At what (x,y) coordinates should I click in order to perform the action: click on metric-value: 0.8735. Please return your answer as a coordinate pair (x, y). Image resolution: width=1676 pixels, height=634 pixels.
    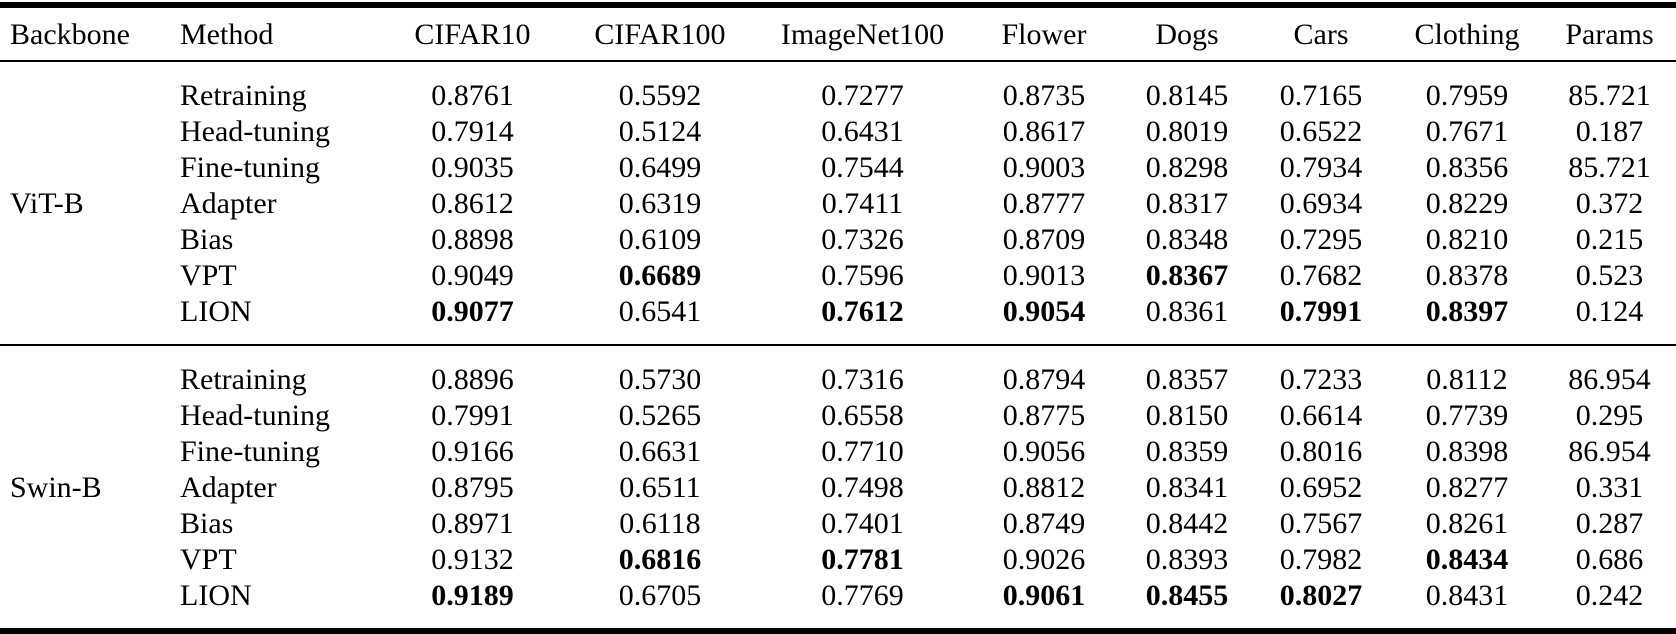
    Looking at the image, I should click on (1044, 95).